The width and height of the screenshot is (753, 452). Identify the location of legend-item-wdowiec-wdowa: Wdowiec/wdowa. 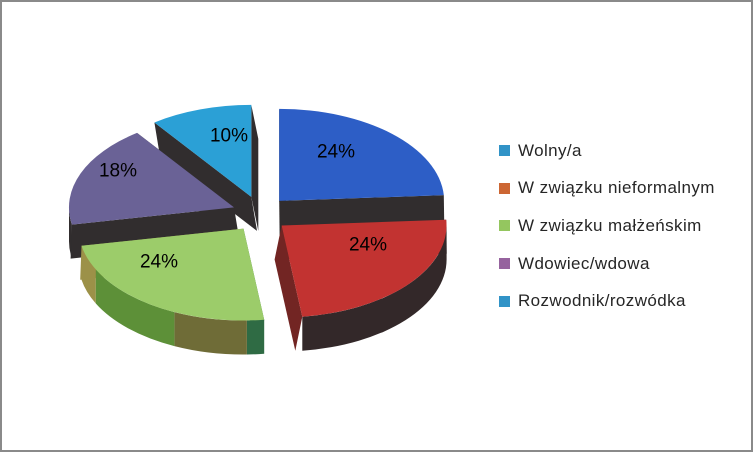
(607, 264).